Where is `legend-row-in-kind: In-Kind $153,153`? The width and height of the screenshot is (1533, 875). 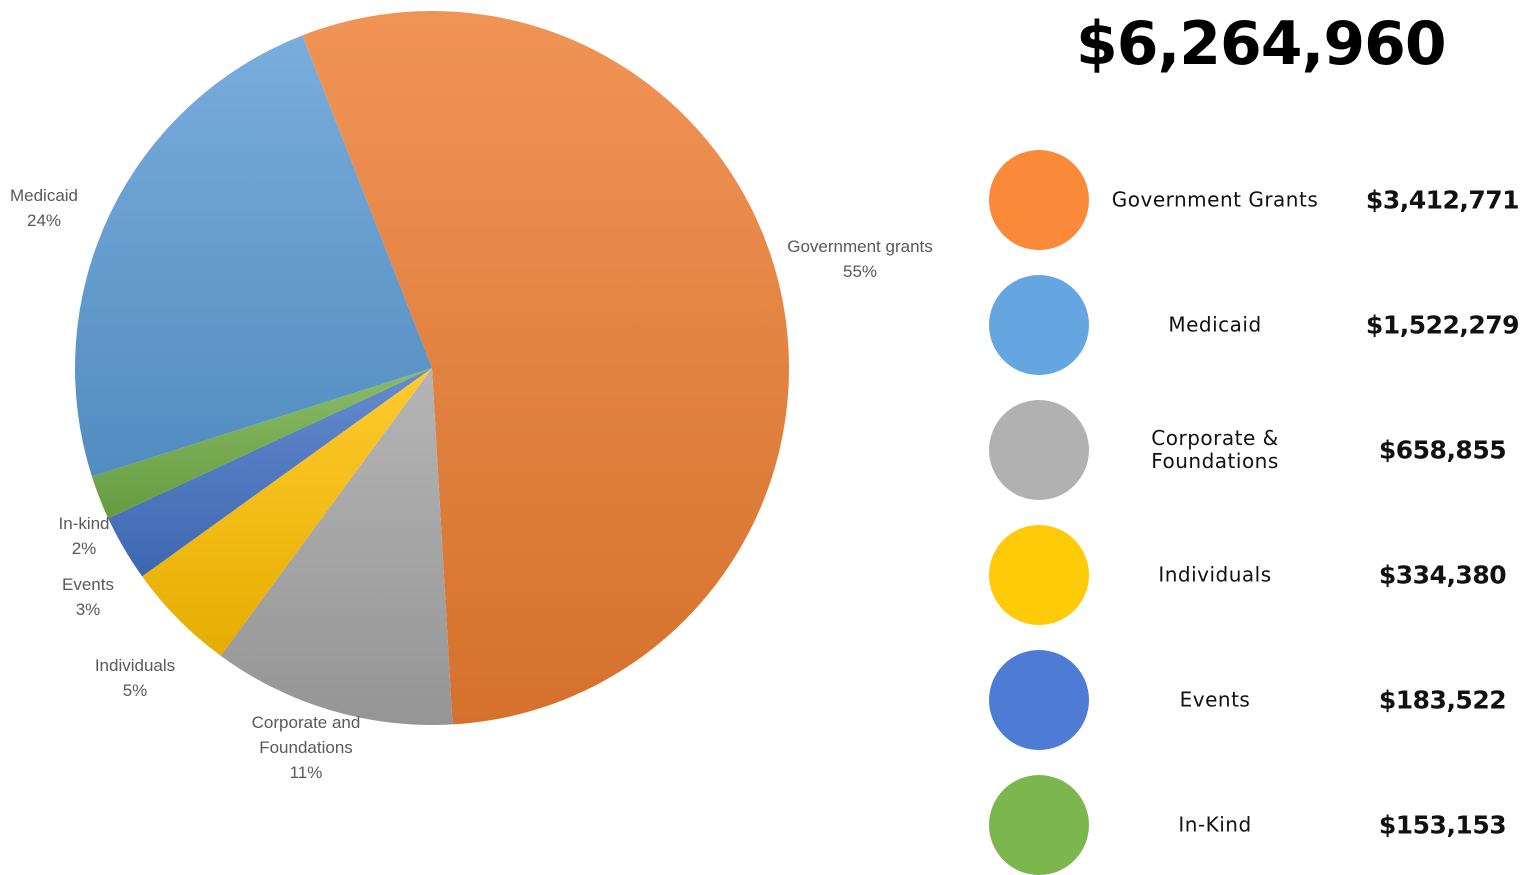
legend-row-in-kind: In-Kind $153,153 is located at coordinates (766, 825).